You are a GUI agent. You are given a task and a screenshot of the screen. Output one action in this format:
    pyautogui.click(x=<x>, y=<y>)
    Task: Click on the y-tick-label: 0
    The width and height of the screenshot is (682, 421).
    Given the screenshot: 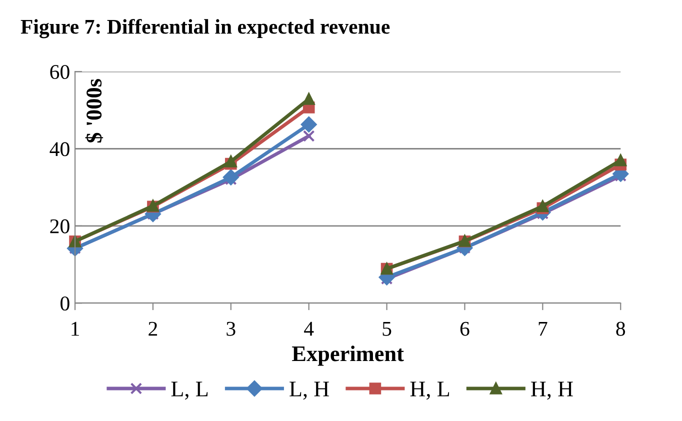 What is the action you would take?
    pyautogui.click(x=65, y=303)
    